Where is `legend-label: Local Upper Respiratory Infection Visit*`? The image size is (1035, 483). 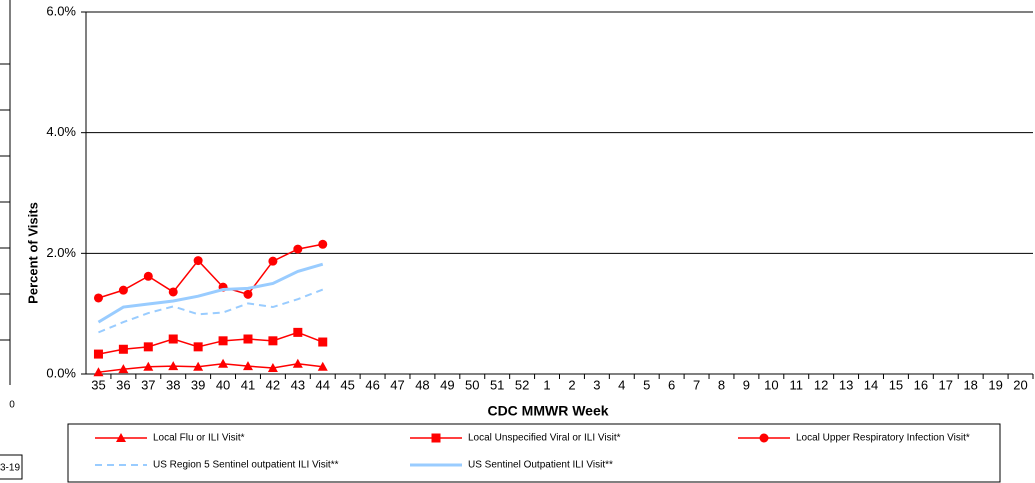
legend-label: Local Upper Respiratory Infection Visit* is located at coordinates (883, 438).